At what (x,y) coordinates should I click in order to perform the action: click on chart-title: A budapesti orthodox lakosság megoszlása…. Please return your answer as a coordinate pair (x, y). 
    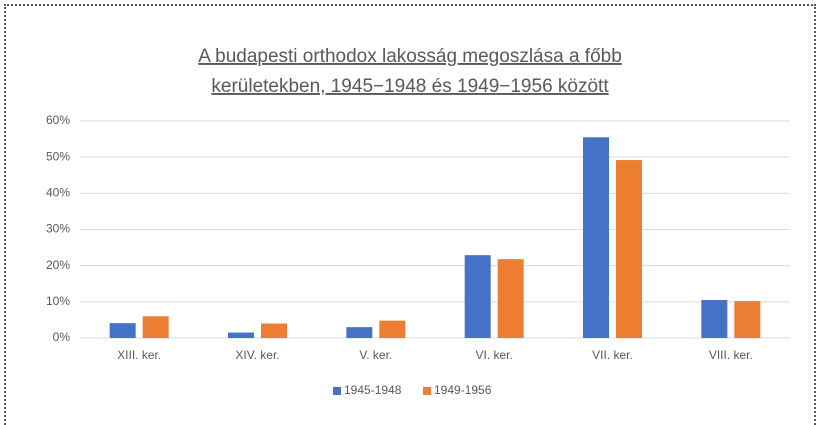
    Looking at the image, I should click on (410, 56).